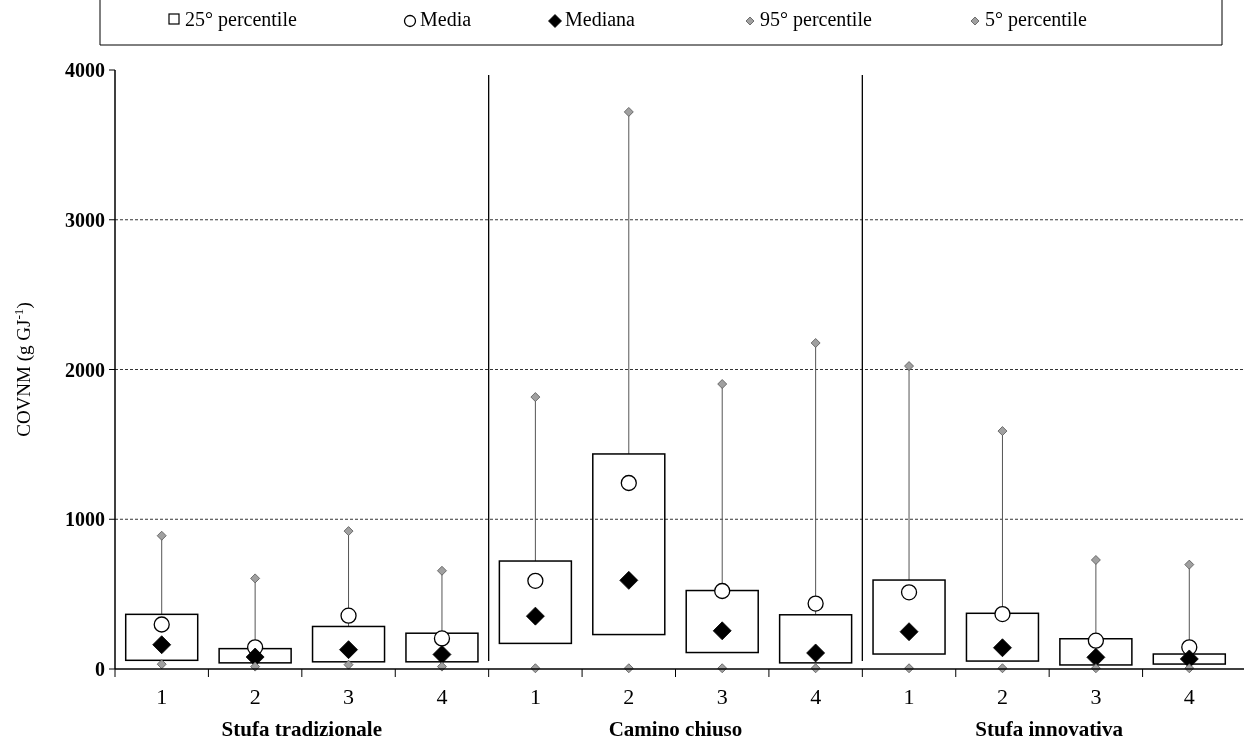 This screenshot has height=747, width=1244. What do you see at coordinates (446, 19) in the screenshot?
I see `legend-label: Media` at bounding box center [446, 19].